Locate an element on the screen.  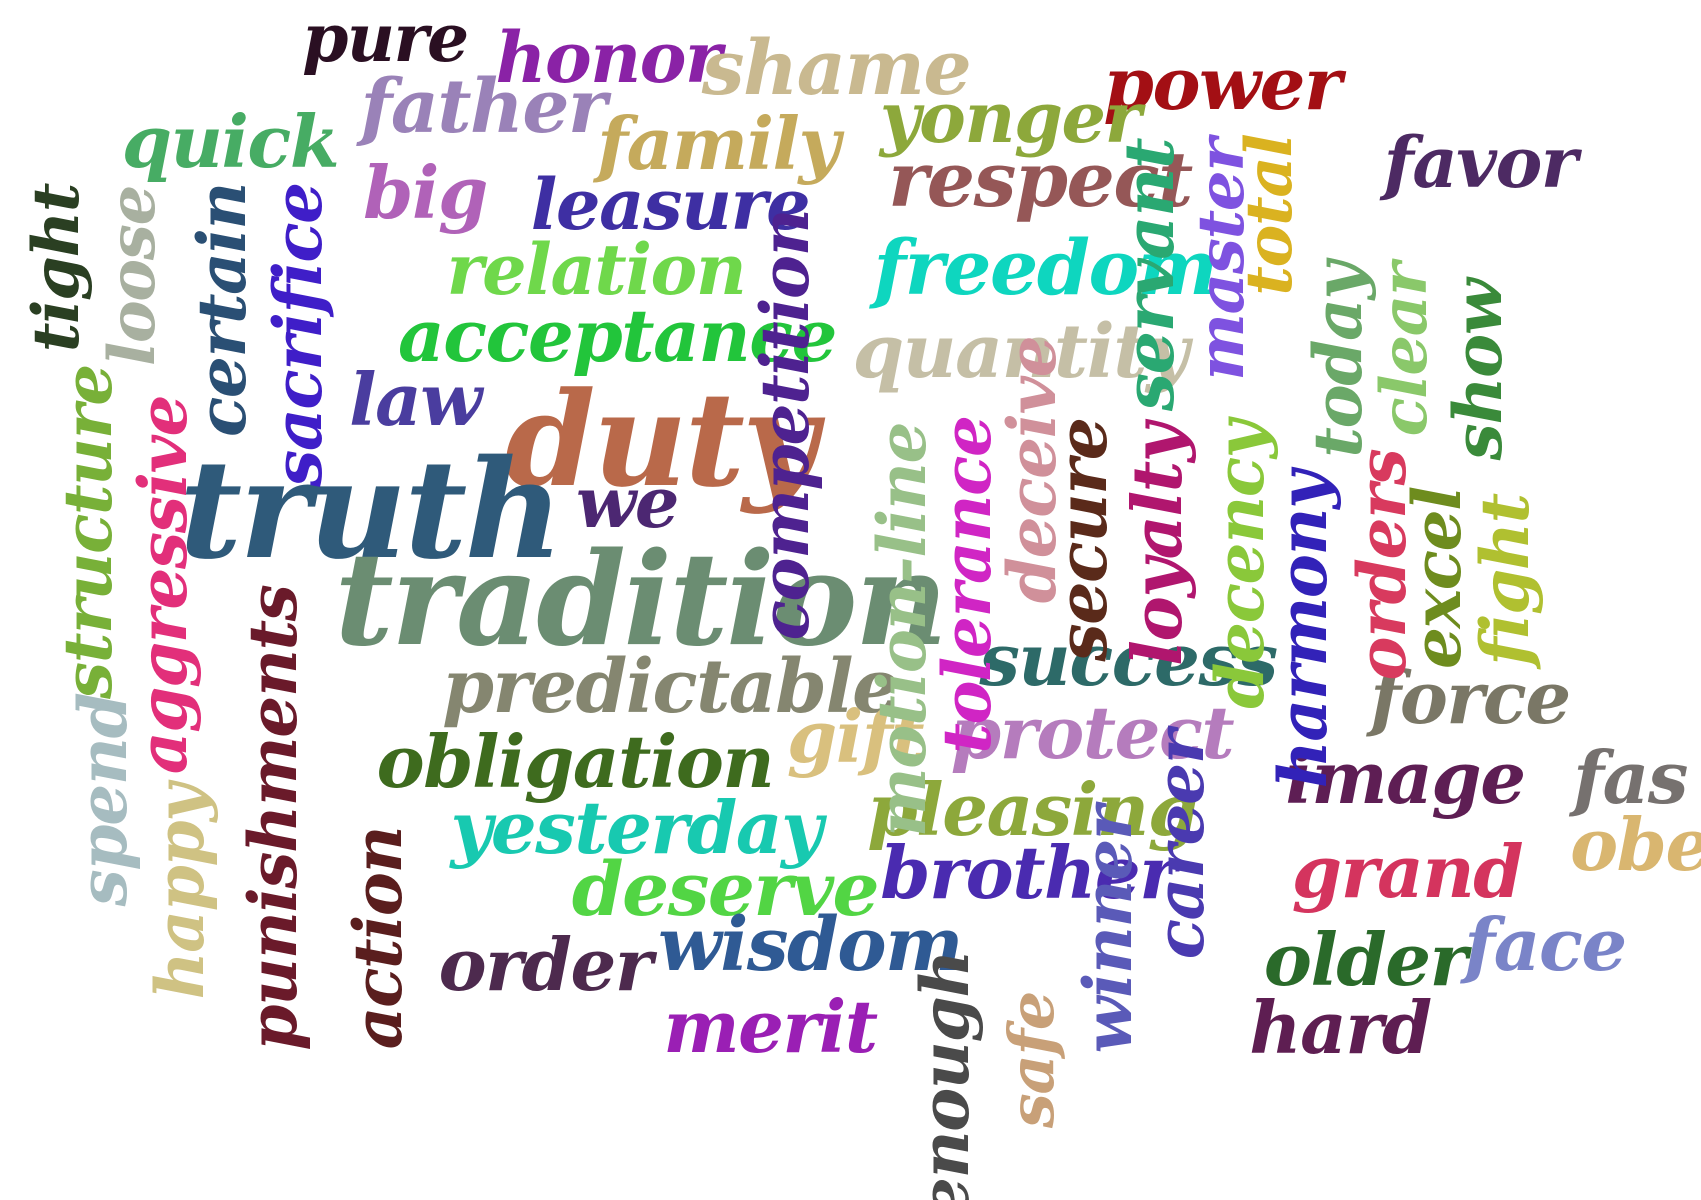
word-relation: relation is located at coordinates (596, 269).